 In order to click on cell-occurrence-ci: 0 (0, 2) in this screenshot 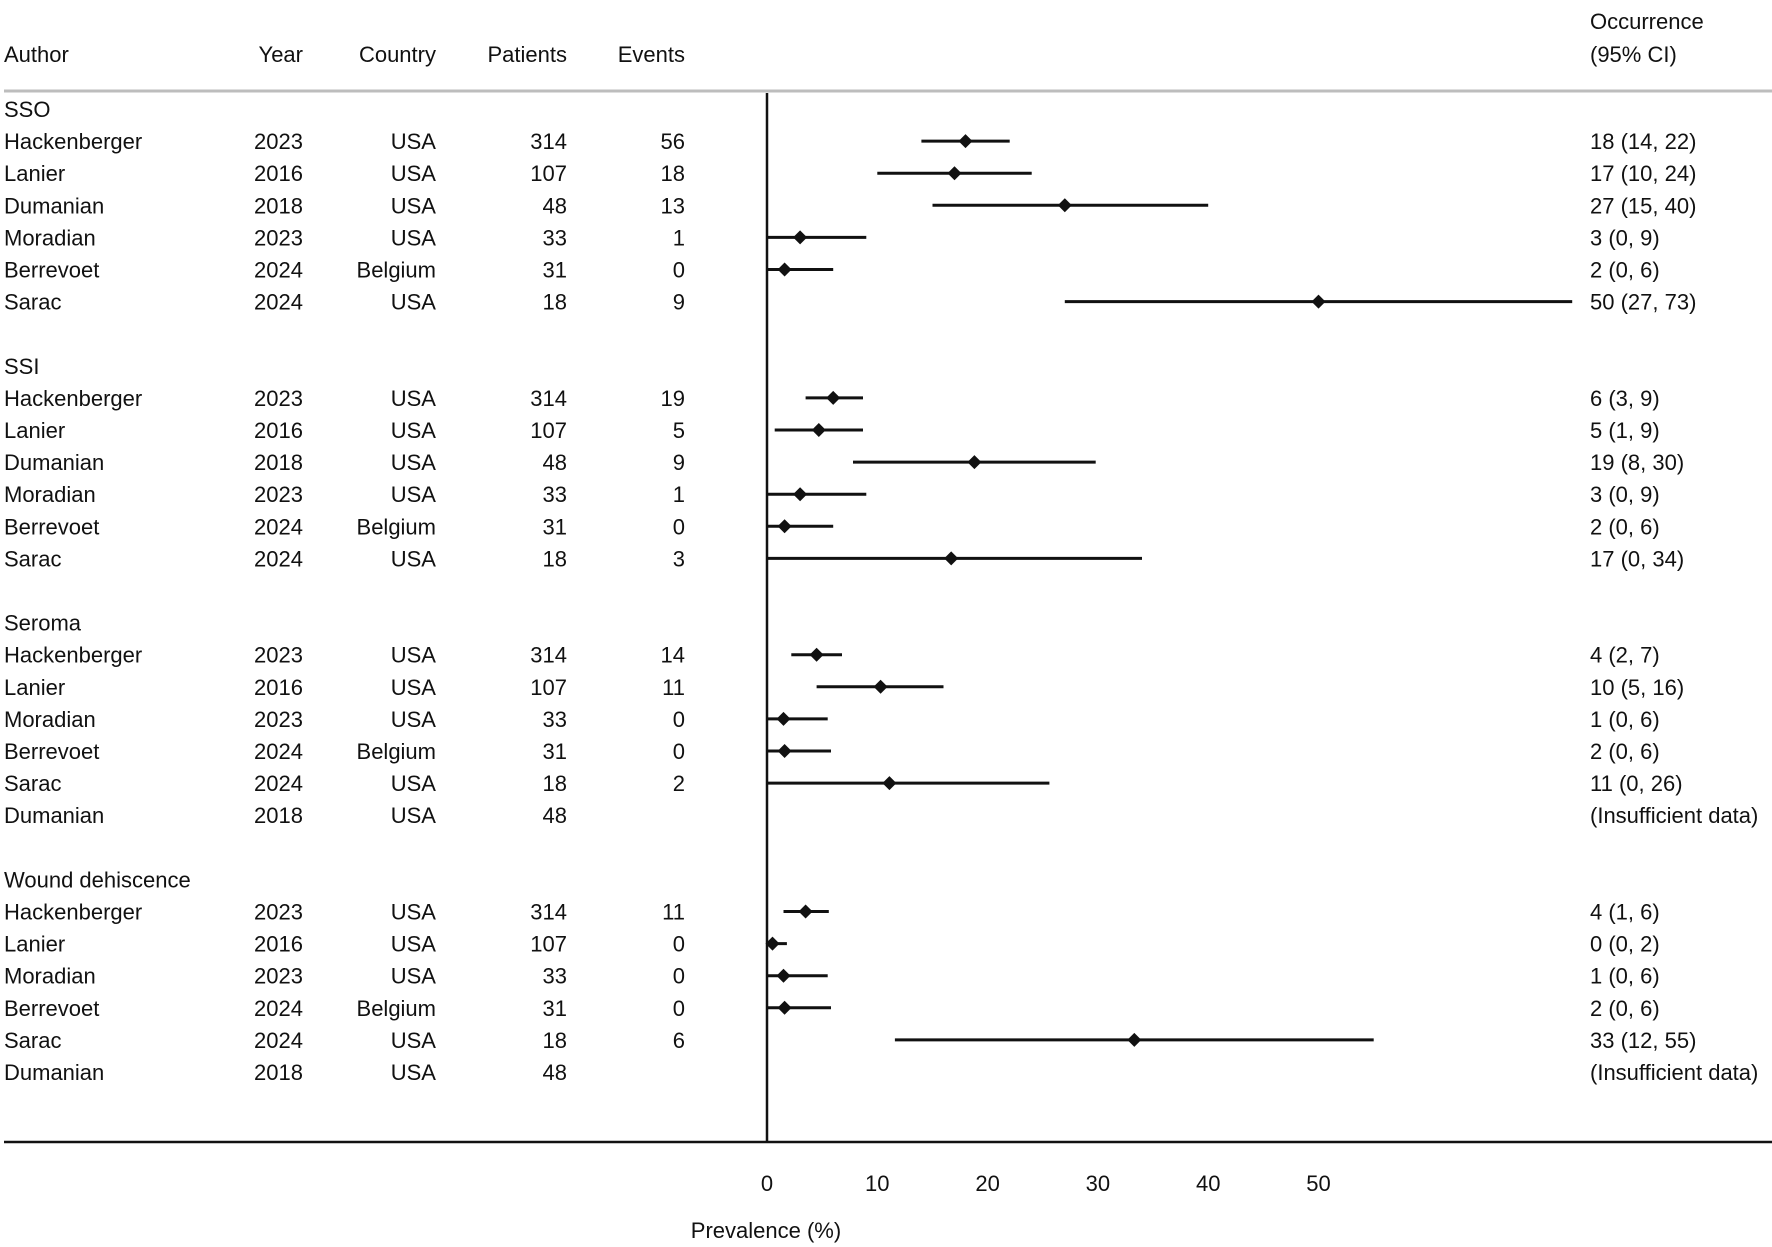, I will do `click(1625, 944)`.